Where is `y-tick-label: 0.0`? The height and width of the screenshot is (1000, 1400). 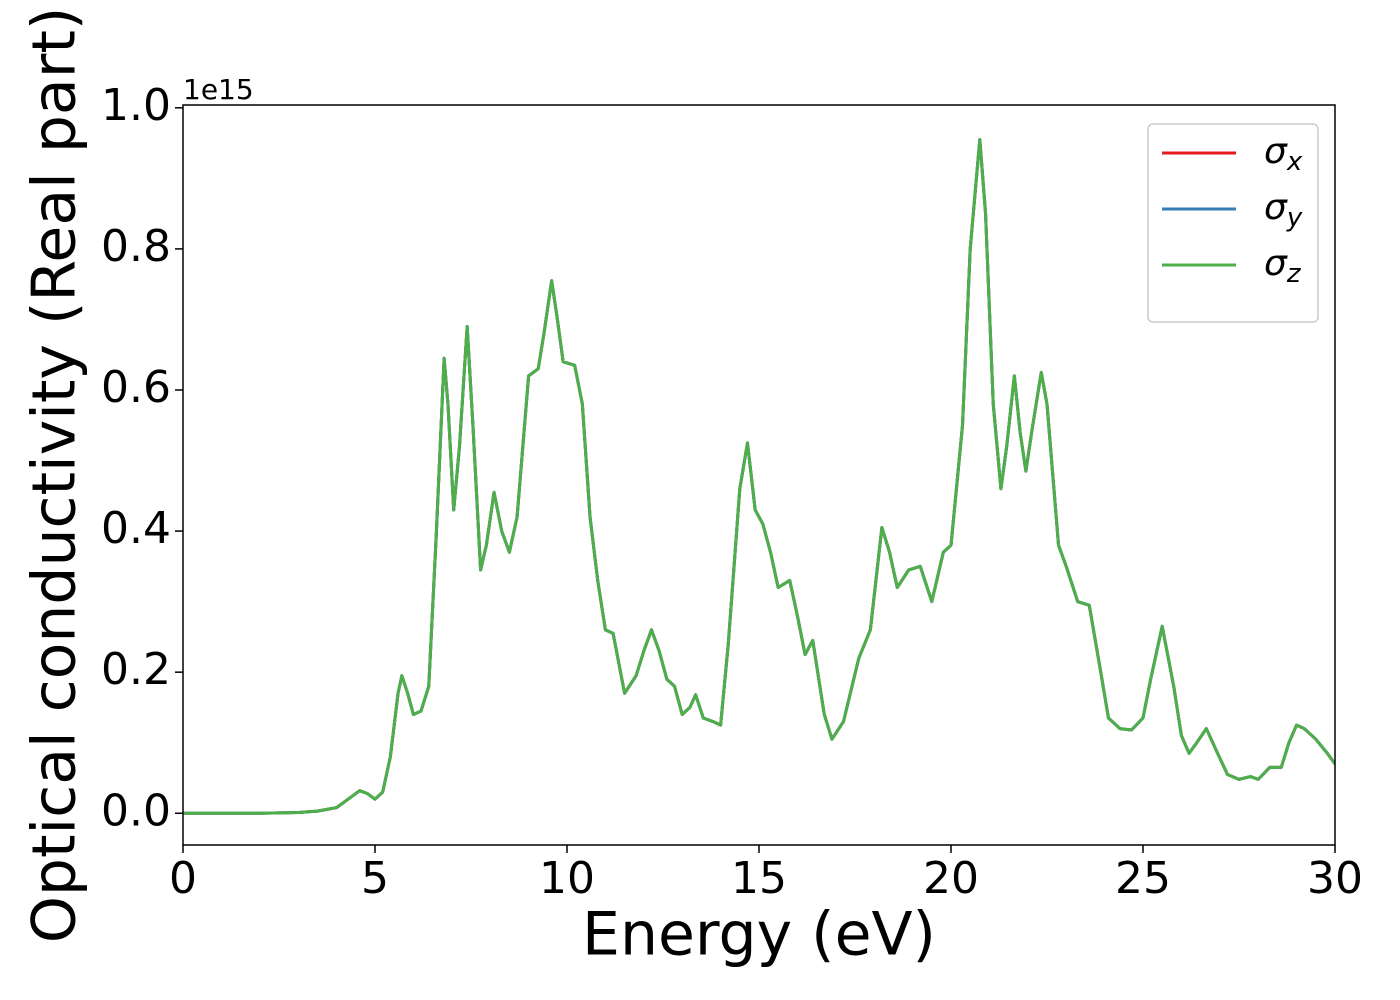 y-tick-label: 0.0 is located at coordinates (136, 810).